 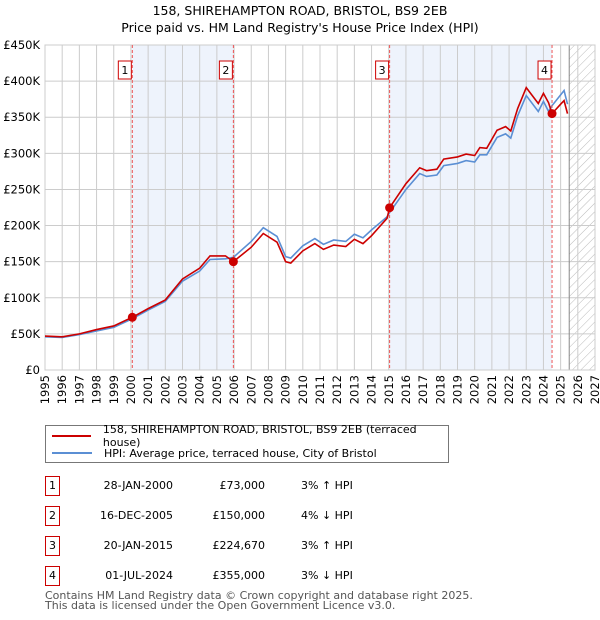 What do you see at coordinates (32, 370) in the screenshot?
I see `y-tick-label: £0` at bounding box center [32, 370].